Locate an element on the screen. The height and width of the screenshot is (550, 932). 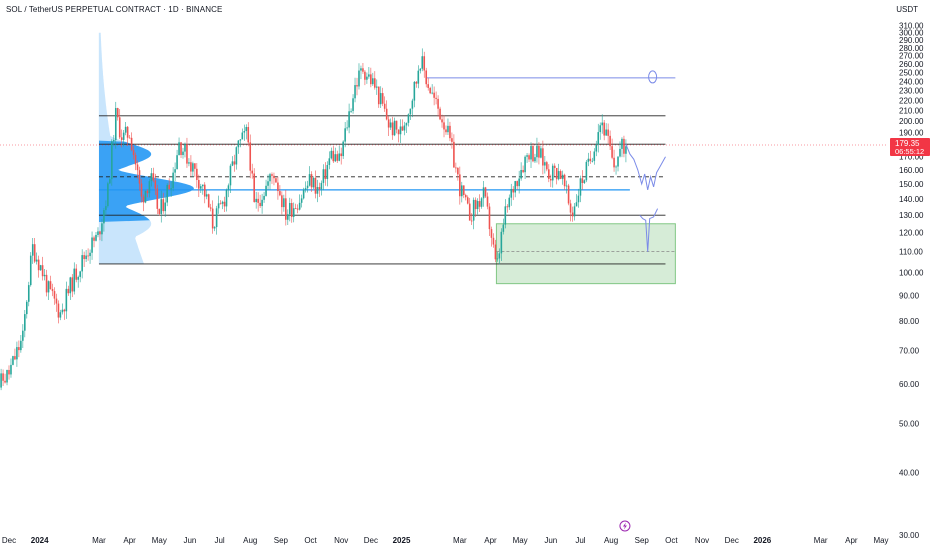
x-tick-label: Aug is located at coordinates (611, 540).